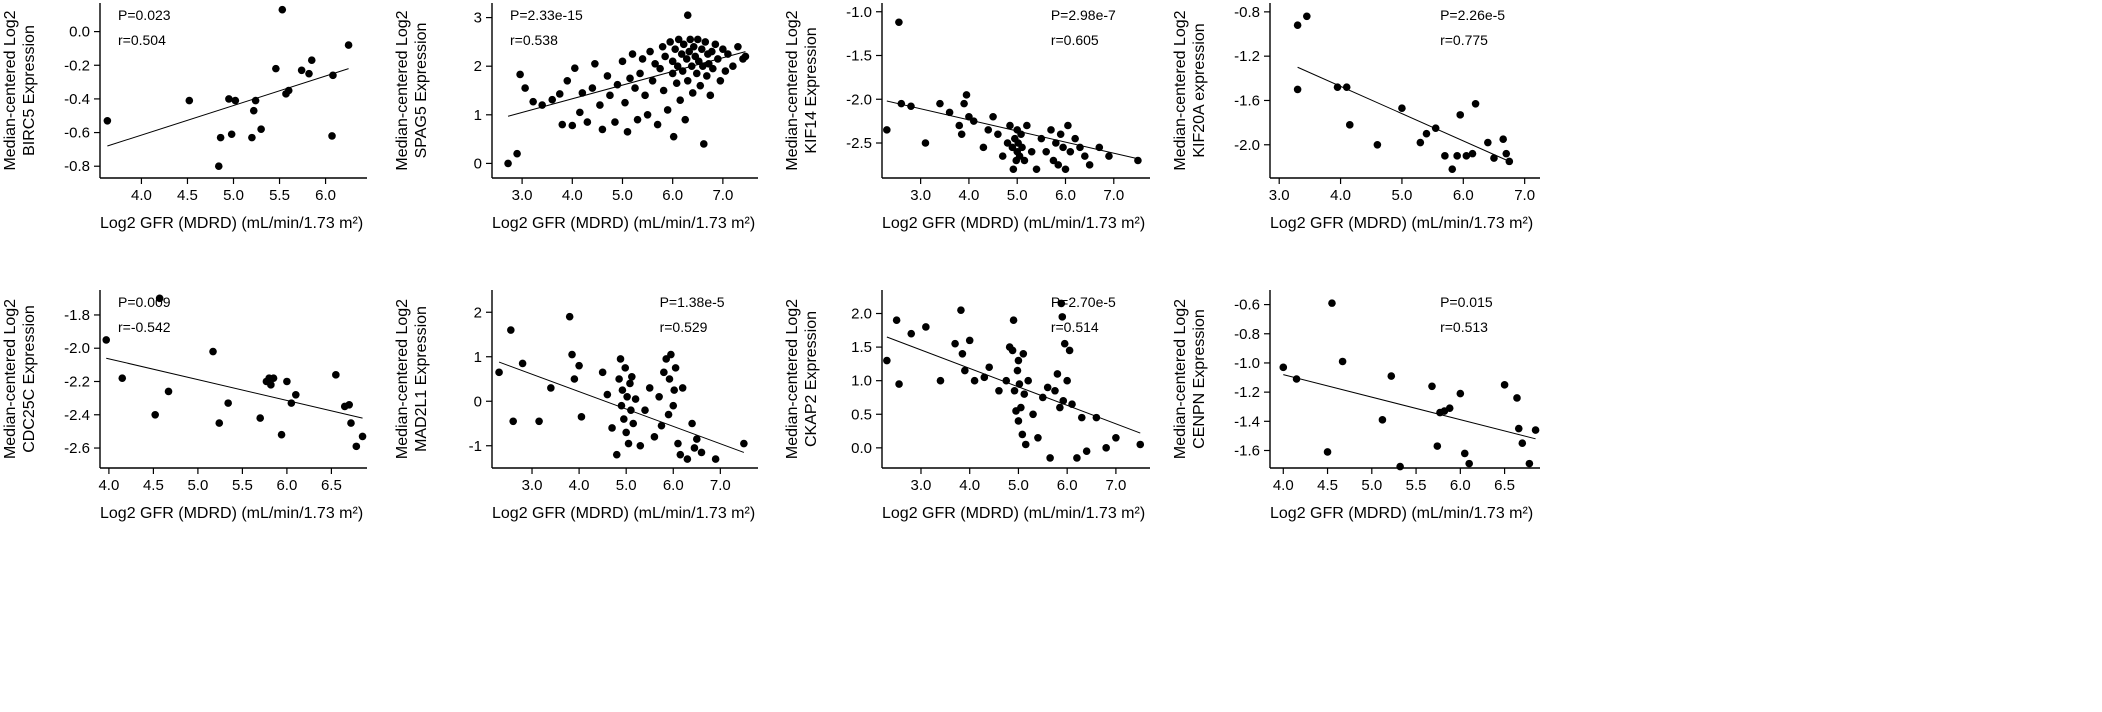 This screenshot has height=712, width=2102. I want to click on y-axis-label-line2: KIF20A expression, so click(1199, 90).